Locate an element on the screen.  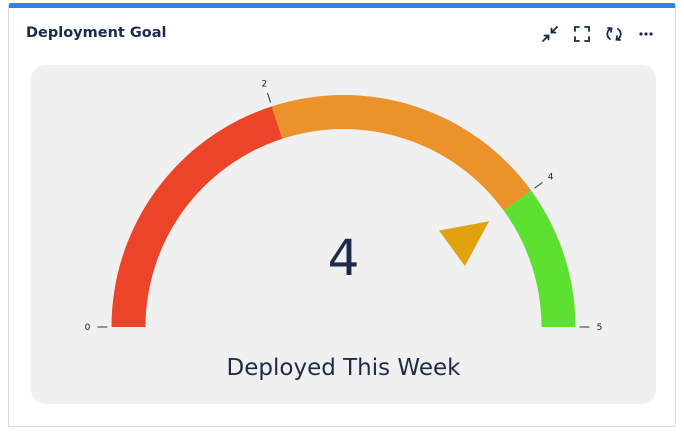
refresh-icon is located at coordinates (614, 34).